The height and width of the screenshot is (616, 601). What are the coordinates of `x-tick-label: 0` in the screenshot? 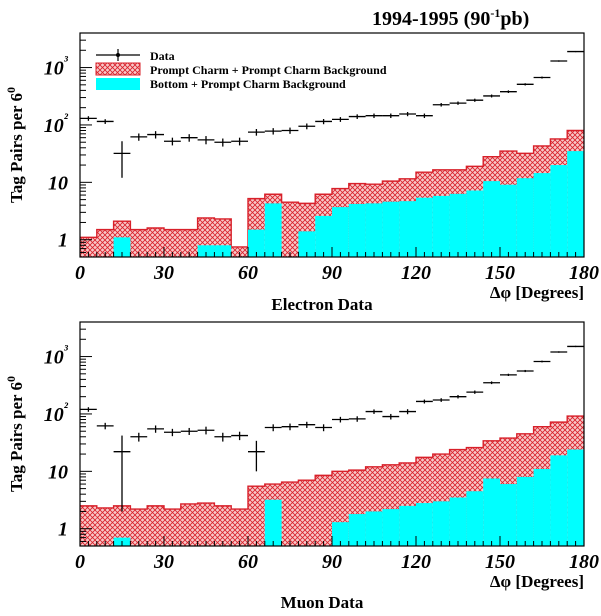 It's located at (80, 273).